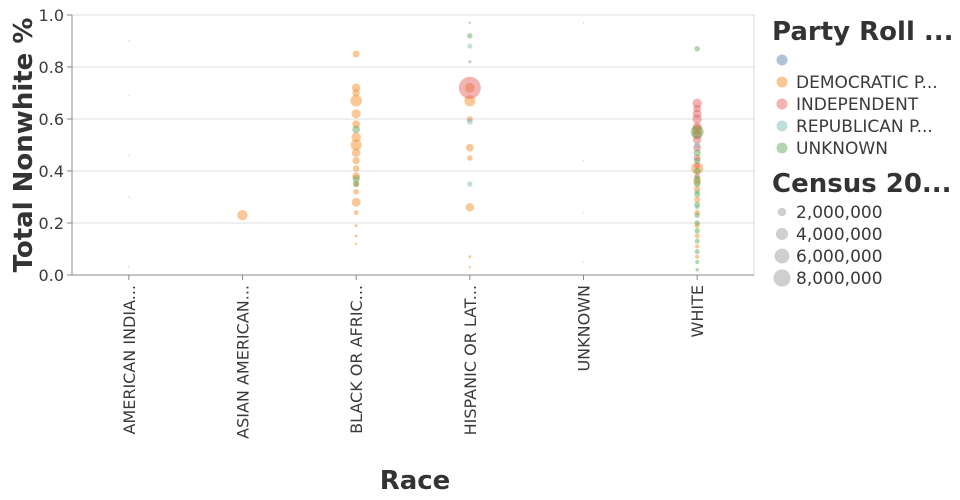 The width and height of the screenshot is (960, 500). Describe the element at coordinates (842, 149) in the screenshot. I see `color-legend-label: UNKNOWN` at that location.